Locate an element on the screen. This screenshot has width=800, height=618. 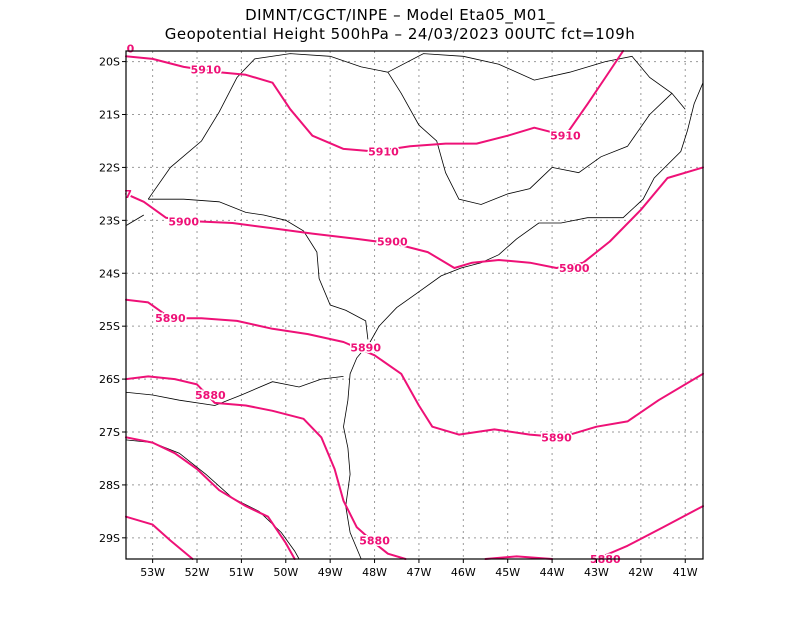
lon-tick-label: 42W is located at coordinates (640, 572).